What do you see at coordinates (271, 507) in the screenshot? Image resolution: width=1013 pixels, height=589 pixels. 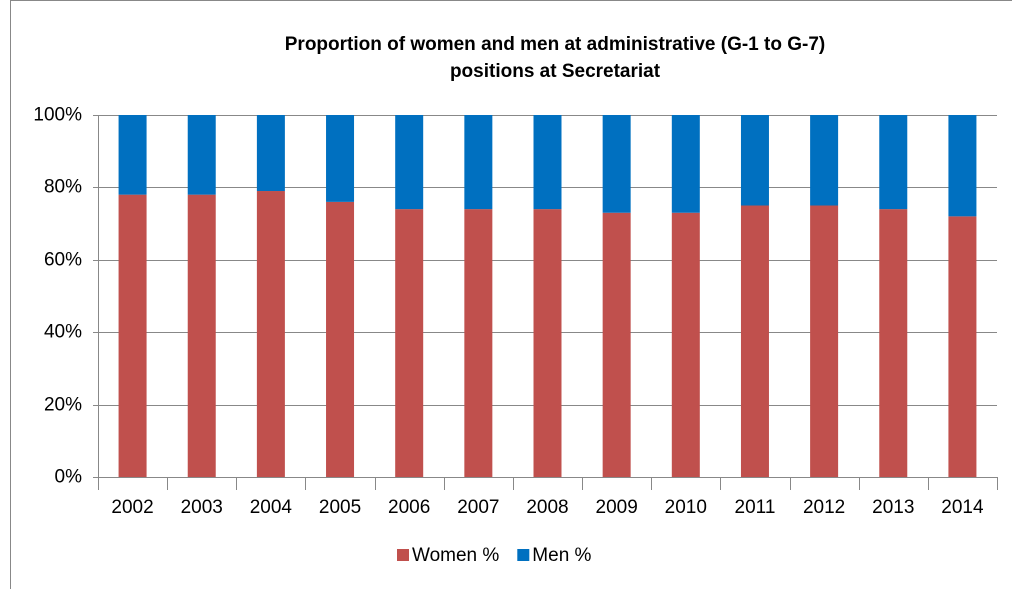 I see `x-tick-label: 2004` at bounding box center [271, 507].